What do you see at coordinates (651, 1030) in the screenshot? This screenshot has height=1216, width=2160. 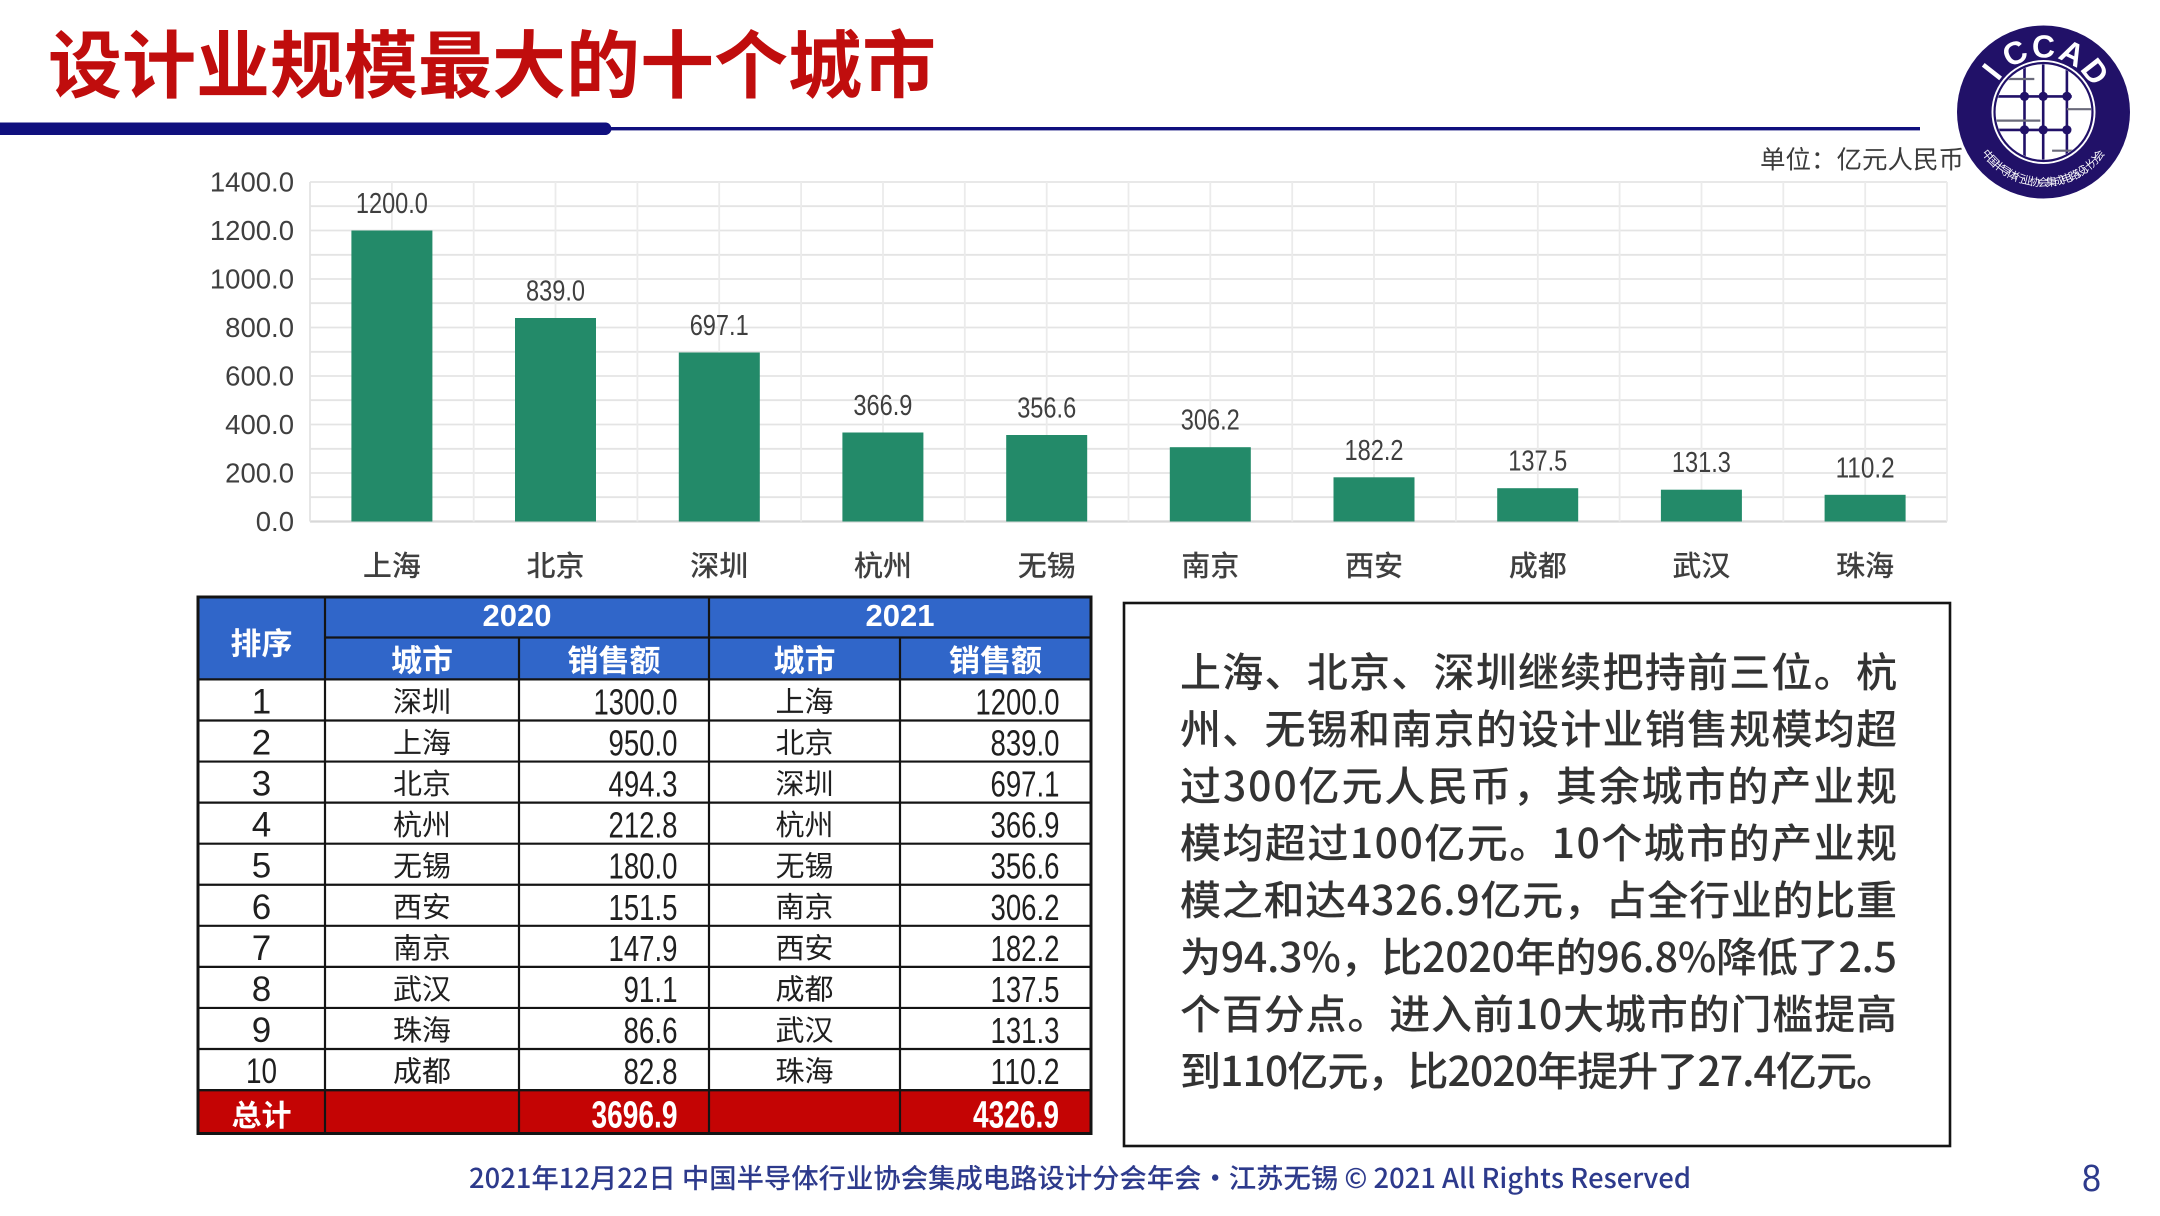 I see `svg-text: 86.6` at bounding box center [651, 1030].